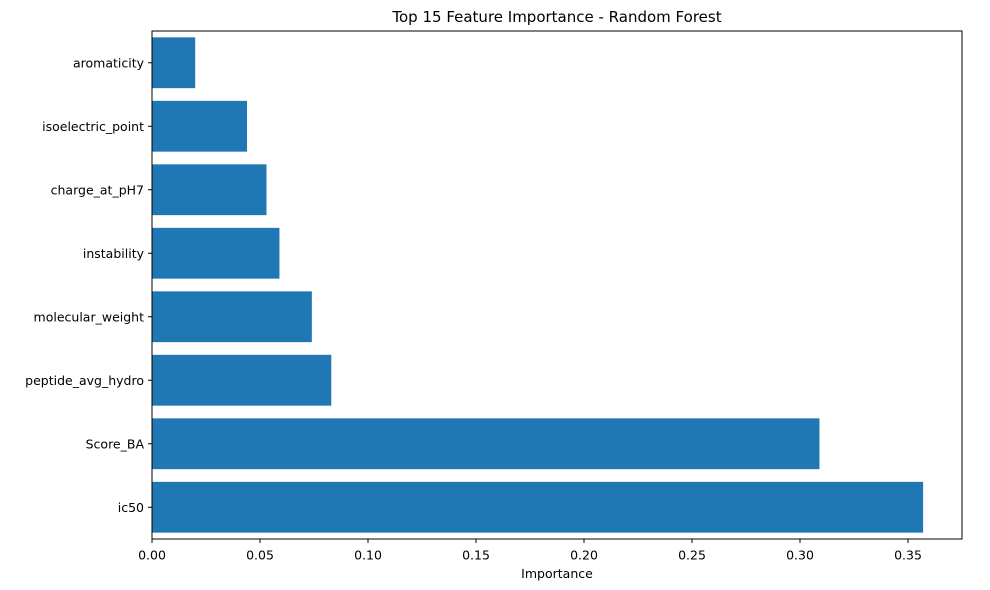 The width and height of the screenshot is (990, 590). What do you see at coordinates (232, 317) in the screenshot?
I see `bar-molecular_weight` at bounding box center [232, 317].